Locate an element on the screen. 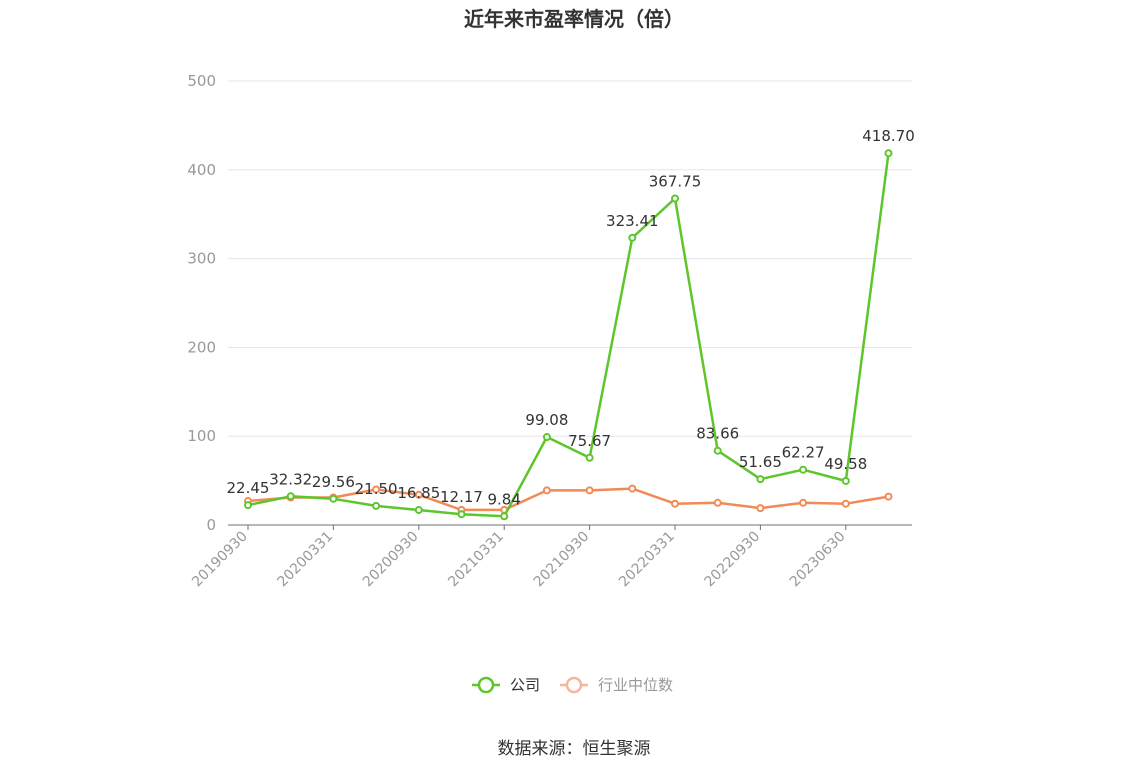  y-tick-label: 400 is located at coordinates (201, 170).